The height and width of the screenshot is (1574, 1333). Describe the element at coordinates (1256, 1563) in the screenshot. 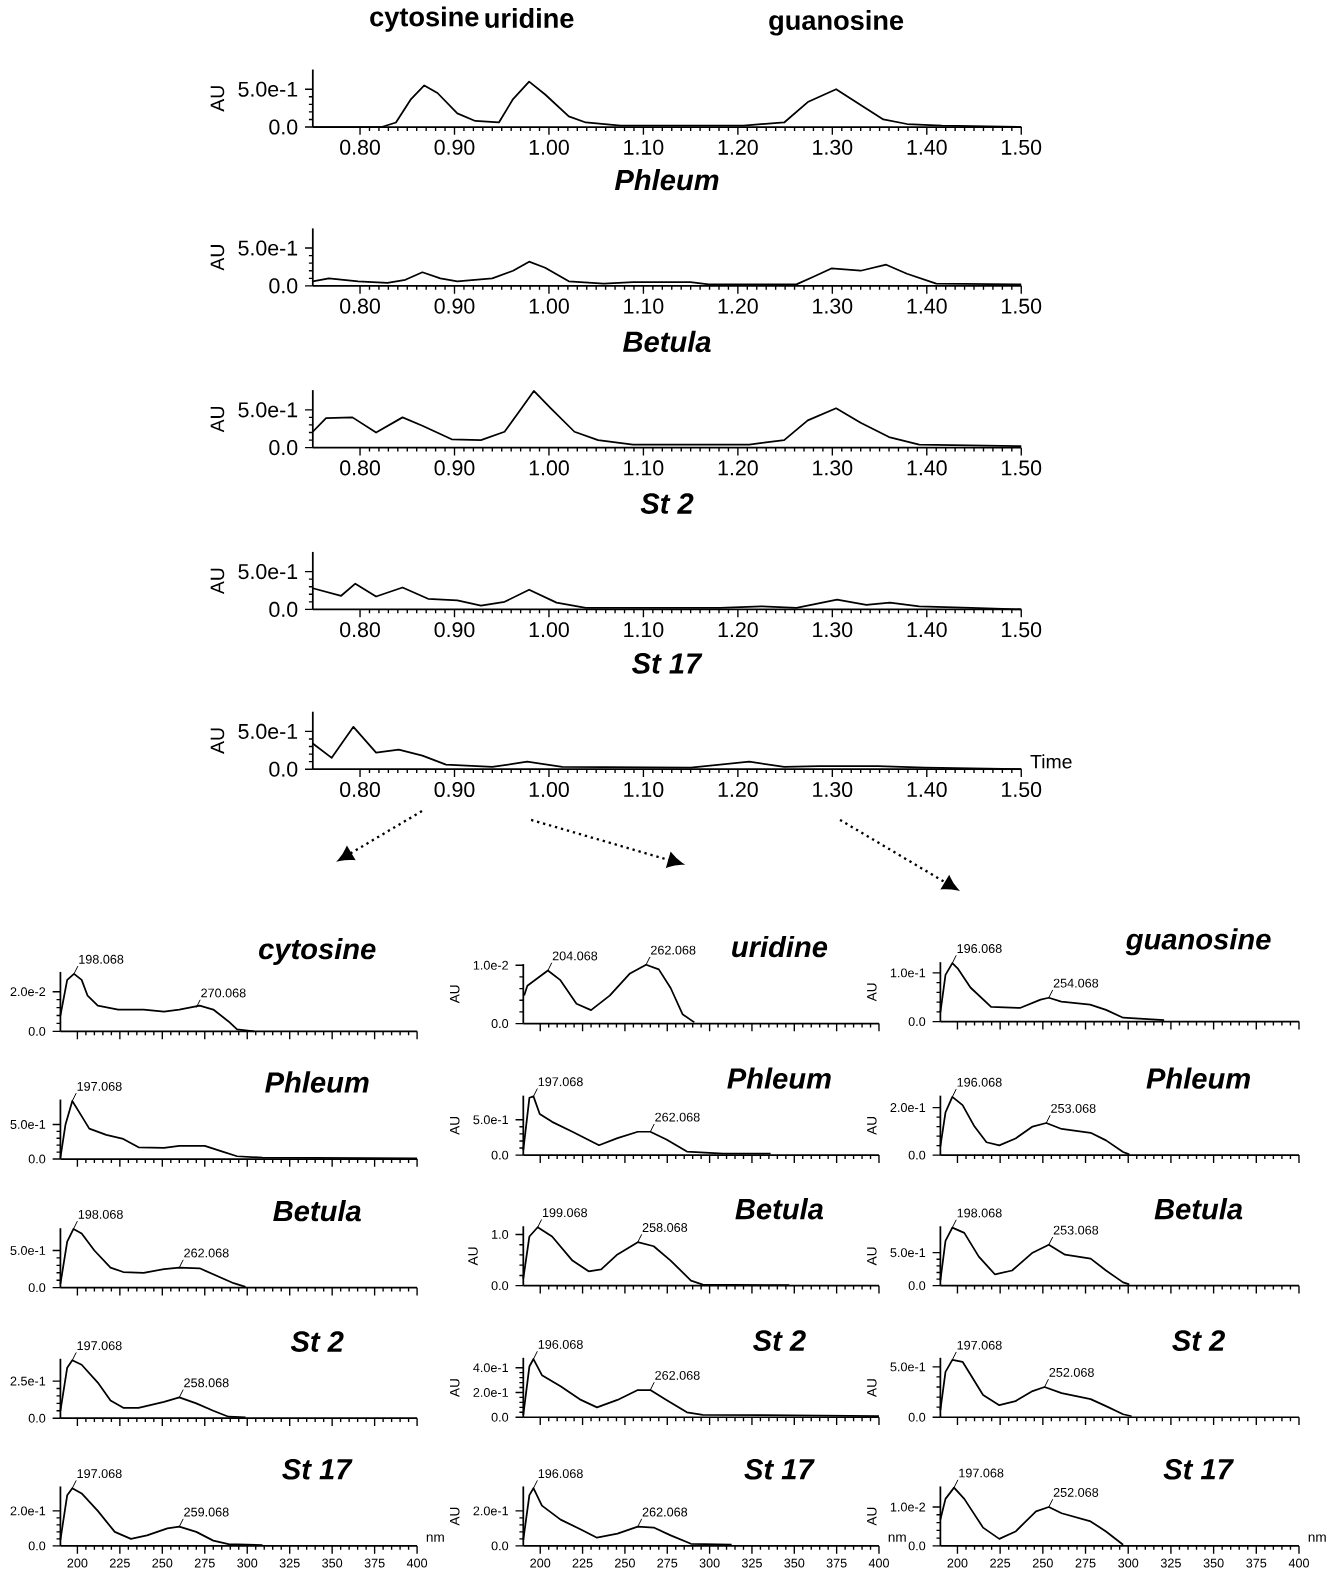

I see `x-tick-label: 375` at that location.